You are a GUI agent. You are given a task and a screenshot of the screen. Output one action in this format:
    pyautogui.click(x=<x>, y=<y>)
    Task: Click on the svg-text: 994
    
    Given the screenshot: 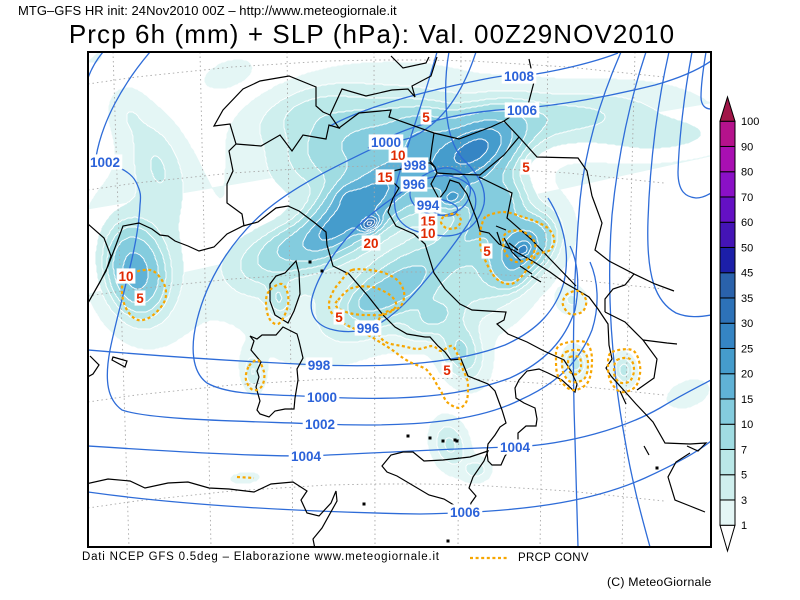 What is the action you would take?
    pyautogui.click(x=428, y=205)
    